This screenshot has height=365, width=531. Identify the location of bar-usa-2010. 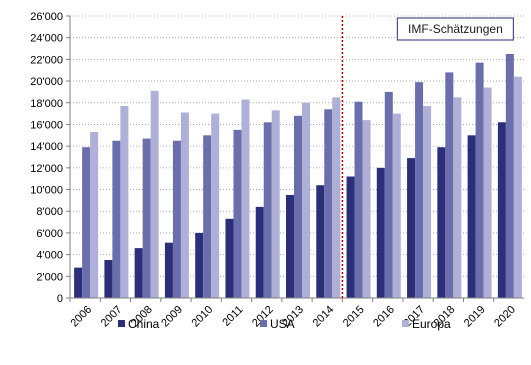
(207, 216).